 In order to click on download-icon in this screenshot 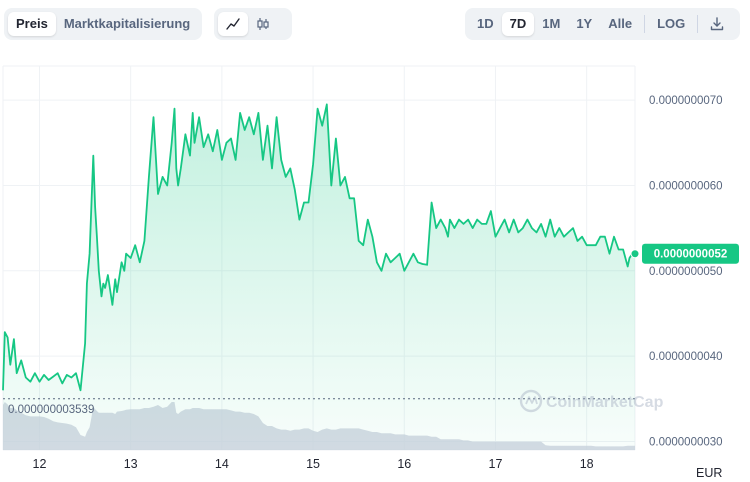, I will do `click(717, 24)`.